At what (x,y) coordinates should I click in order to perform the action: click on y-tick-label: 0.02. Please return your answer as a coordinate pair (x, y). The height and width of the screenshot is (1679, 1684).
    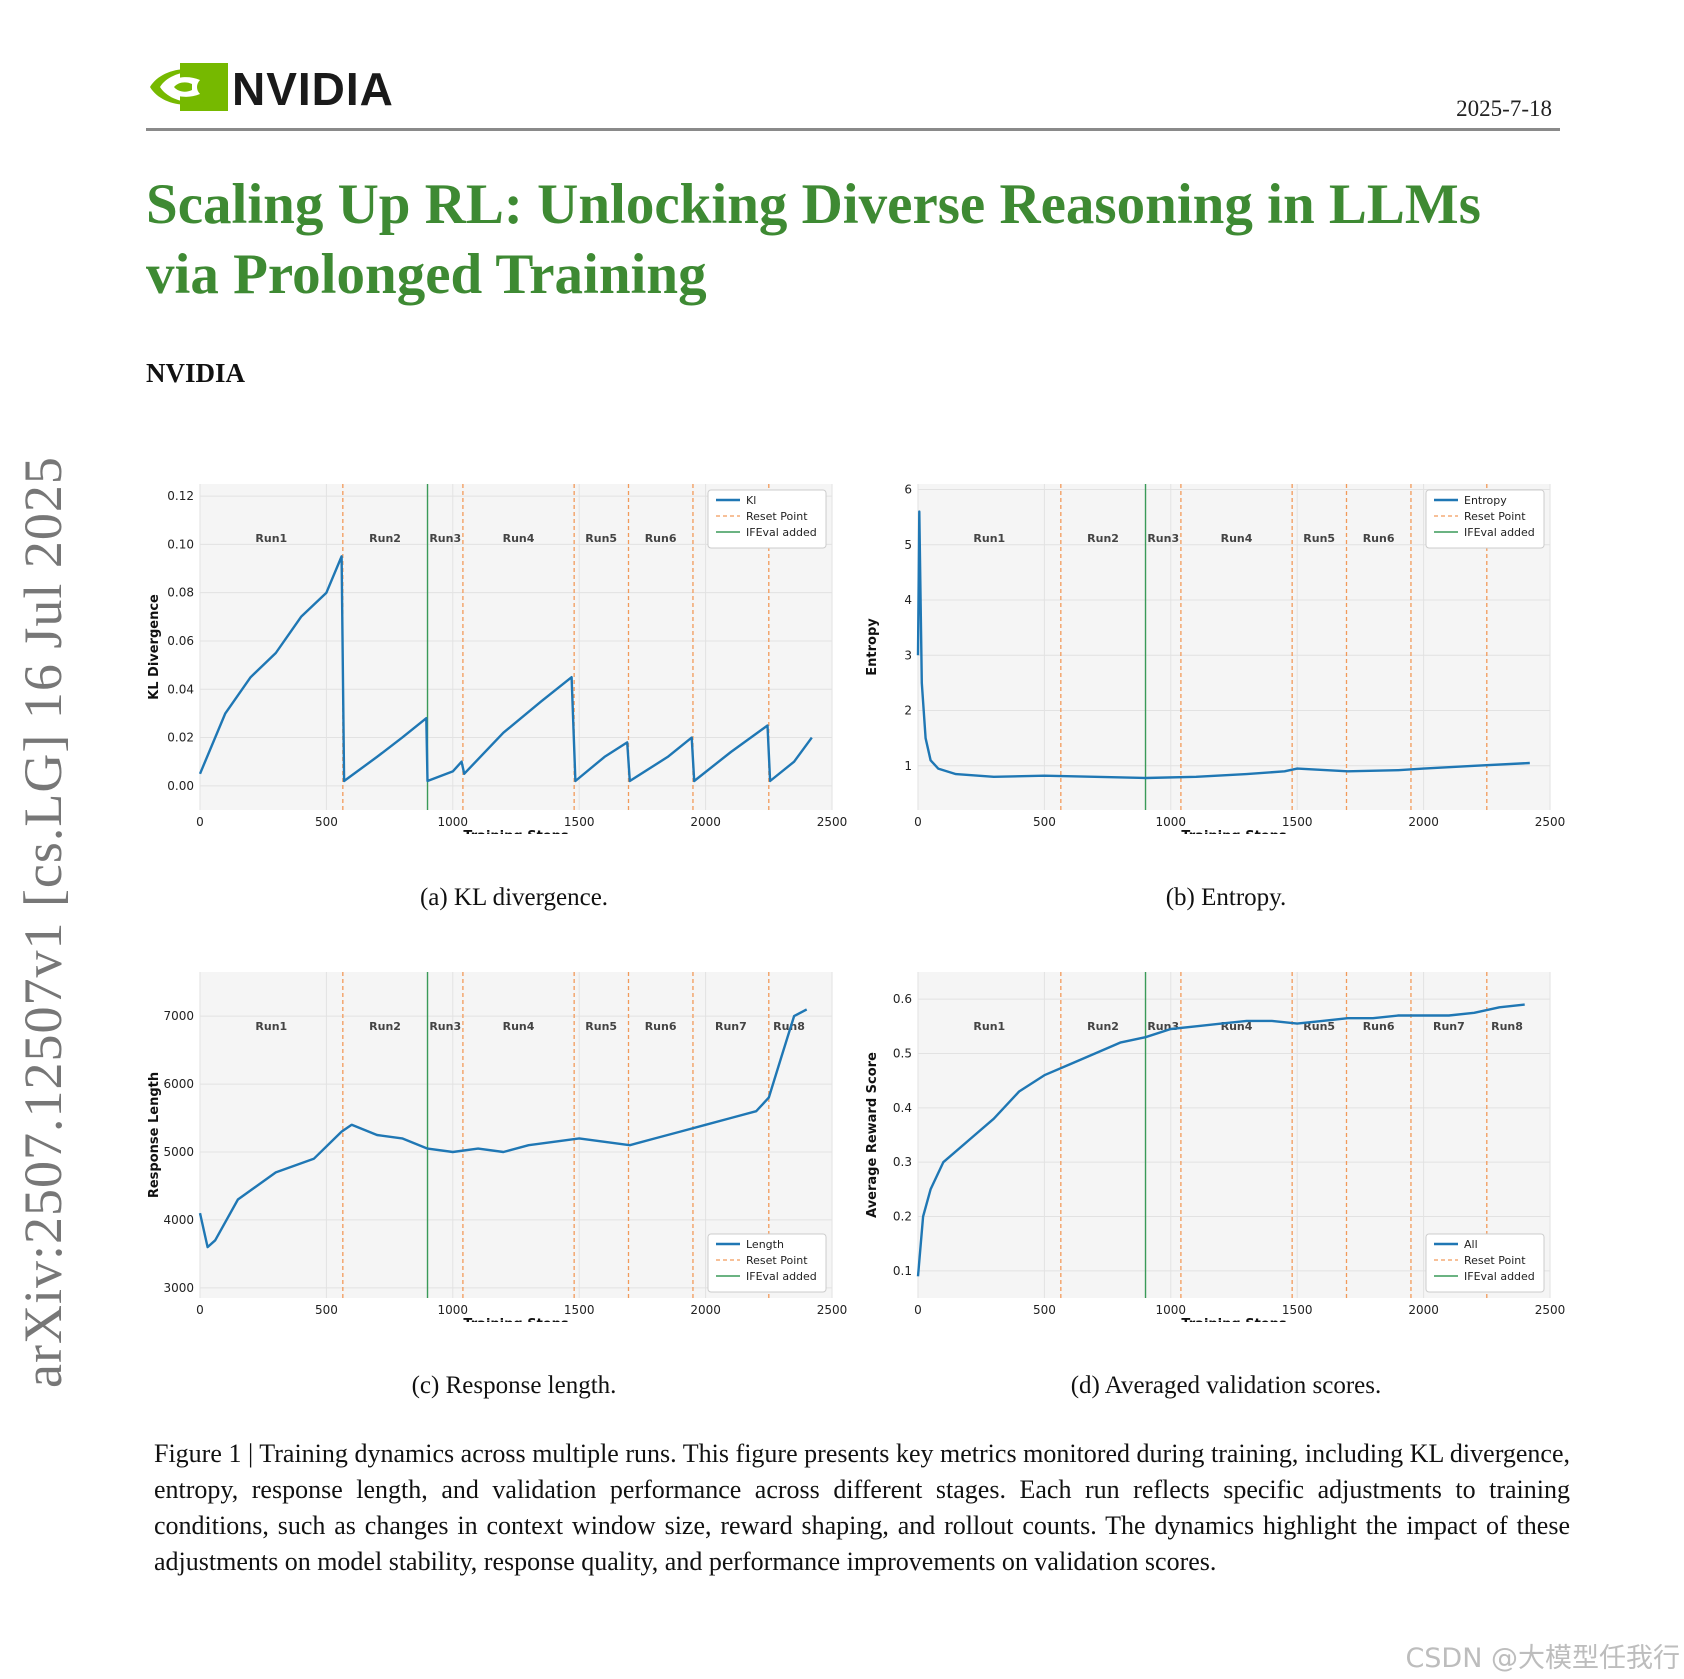
    Looking at the image, I should click on (180, 738).